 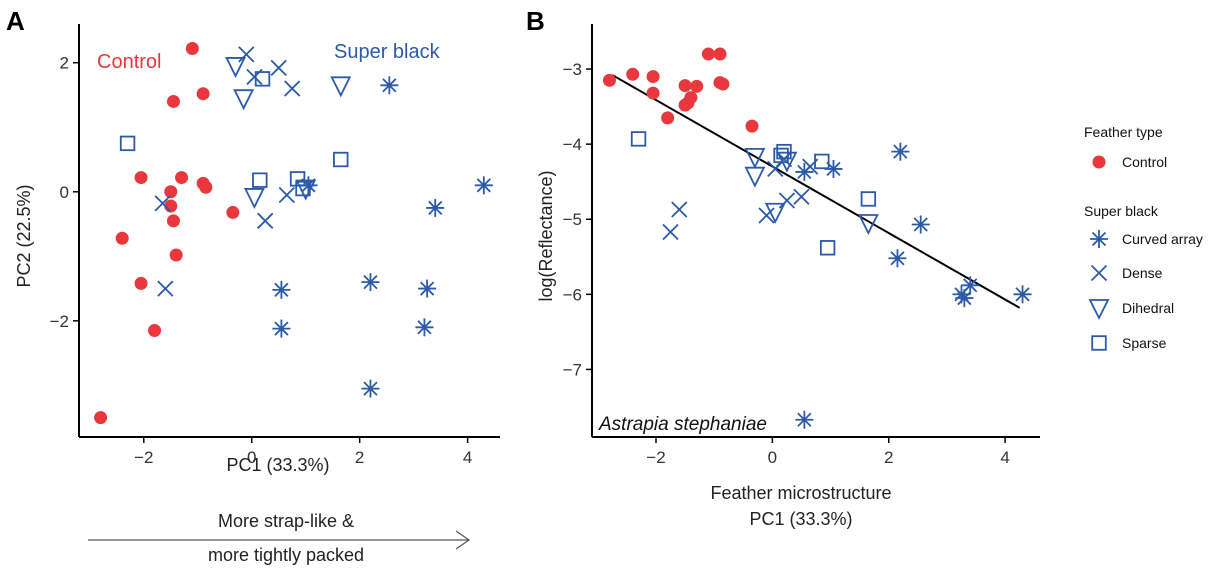 I want to click on y-tick-label: −7, so click(x=572, y=369).